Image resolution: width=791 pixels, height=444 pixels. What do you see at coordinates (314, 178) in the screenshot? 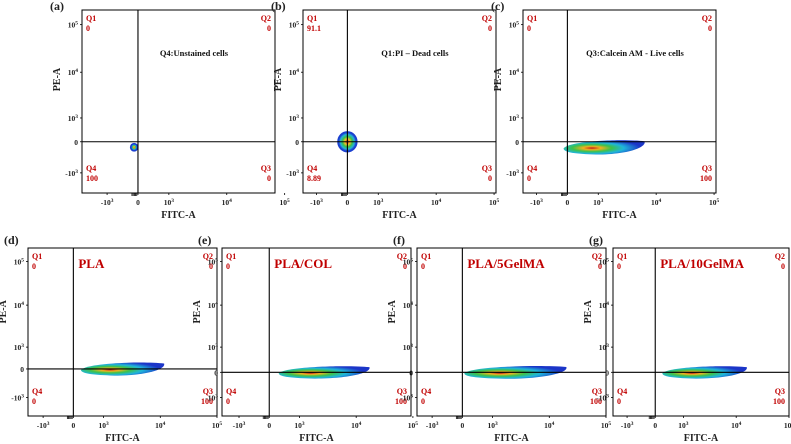
I see `quadrant-q4-value: 8.89` at bounding box center [314, 178].